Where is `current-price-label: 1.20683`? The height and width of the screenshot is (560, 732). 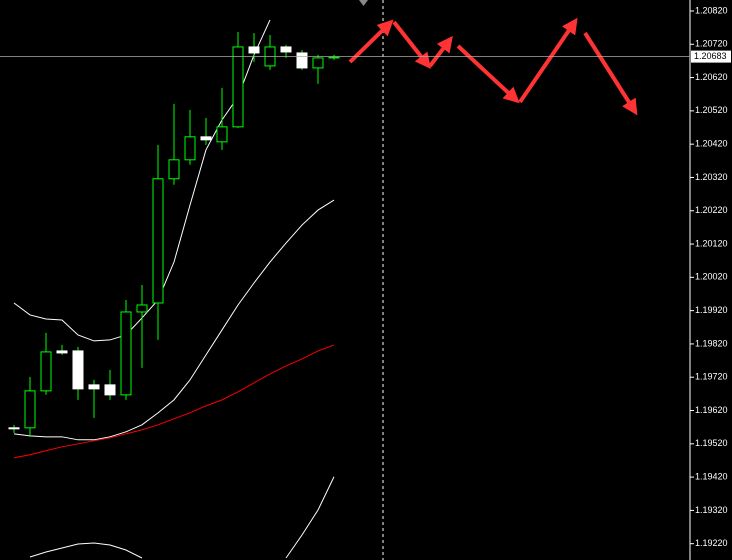
current-price-label: 1.20683 is located at coordinates (710, 56).